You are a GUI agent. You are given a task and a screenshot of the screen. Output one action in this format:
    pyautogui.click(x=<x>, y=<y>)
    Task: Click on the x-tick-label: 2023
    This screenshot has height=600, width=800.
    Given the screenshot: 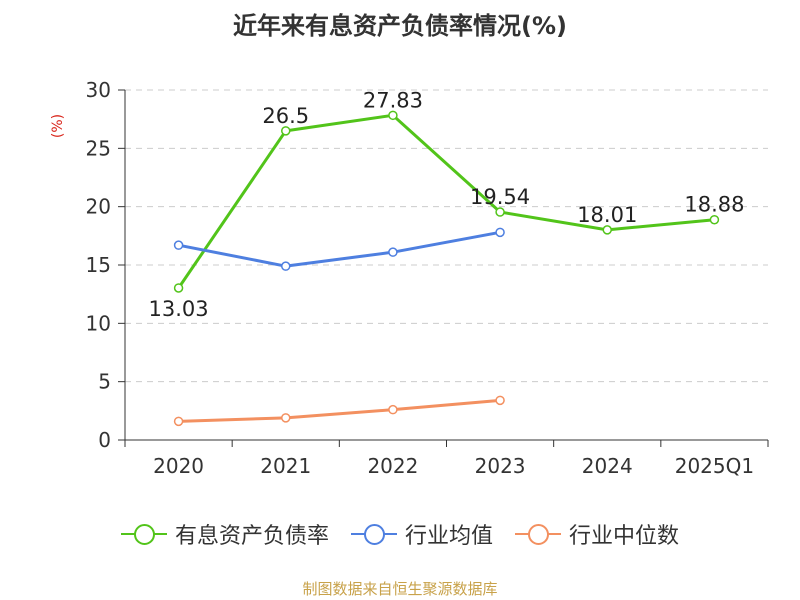 What is the action you would take?
    pyautogui.click(x=500, y=466)
    